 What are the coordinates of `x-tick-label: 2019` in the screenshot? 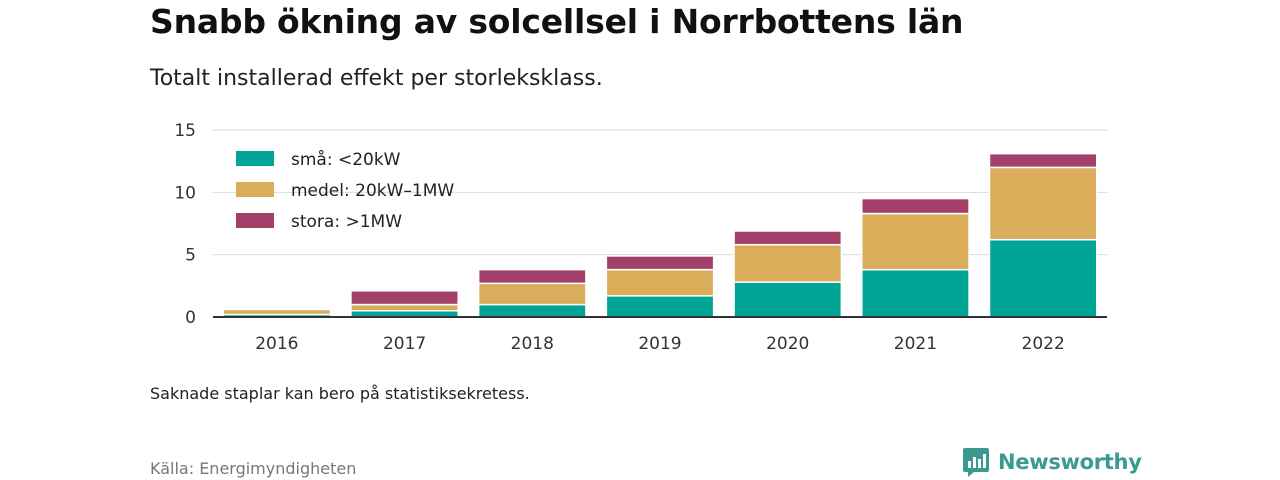 It's located at (659, 344).